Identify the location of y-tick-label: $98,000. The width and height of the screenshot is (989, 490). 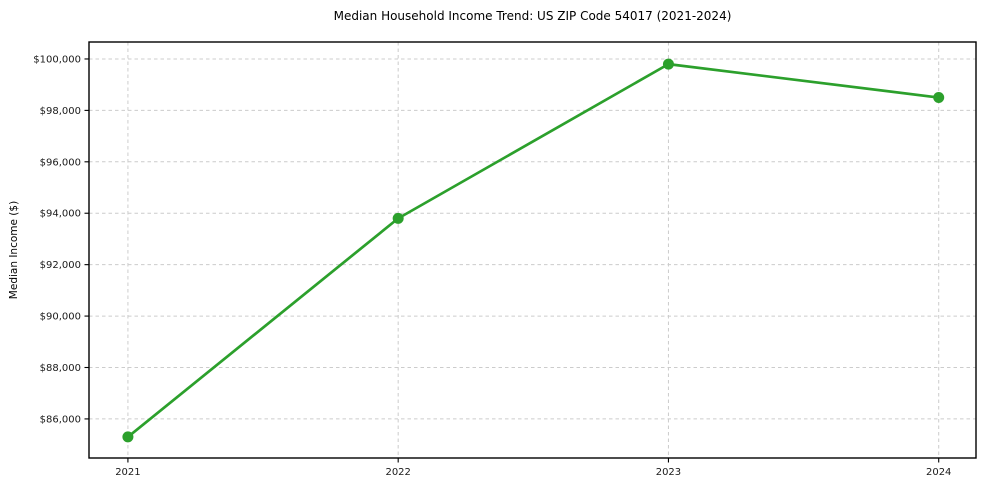
(60, 111).